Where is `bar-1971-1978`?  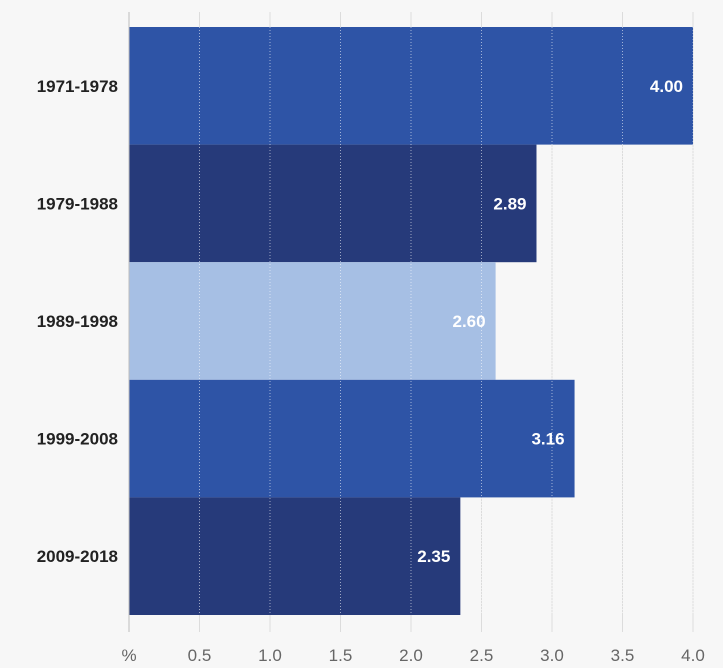 bar-1971-1978 is located at coordinates (411, 86).